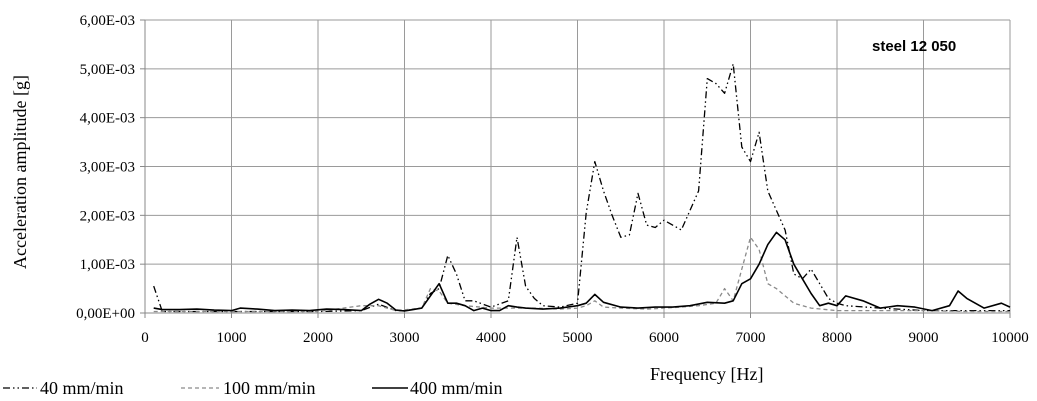  Describe the element at coordinates (751, 338) in the screenshot. I see `x-tick-label: 7000` at that location.